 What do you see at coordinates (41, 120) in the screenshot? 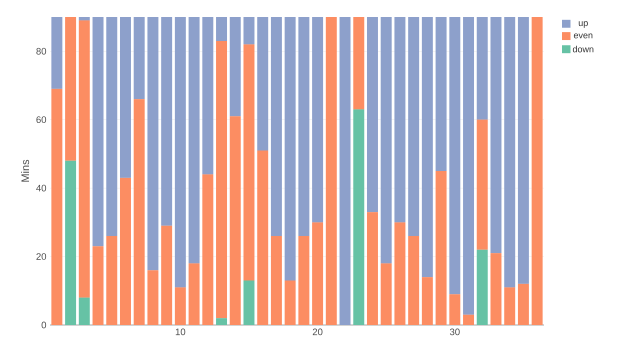
I see `y-tick-label: 60` at bounding box center [41, 120].